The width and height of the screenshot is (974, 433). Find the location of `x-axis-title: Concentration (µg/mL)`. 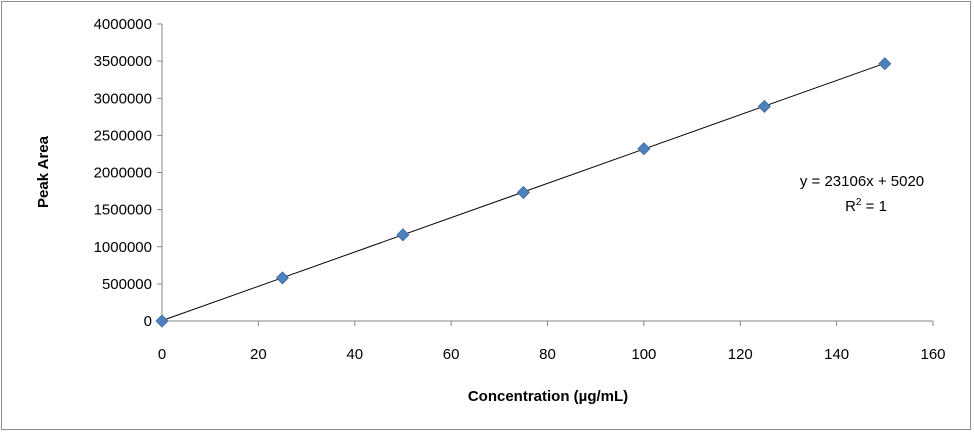

x-axis-title: Concentration (µg/mL) is located at coordinates (548, 396).